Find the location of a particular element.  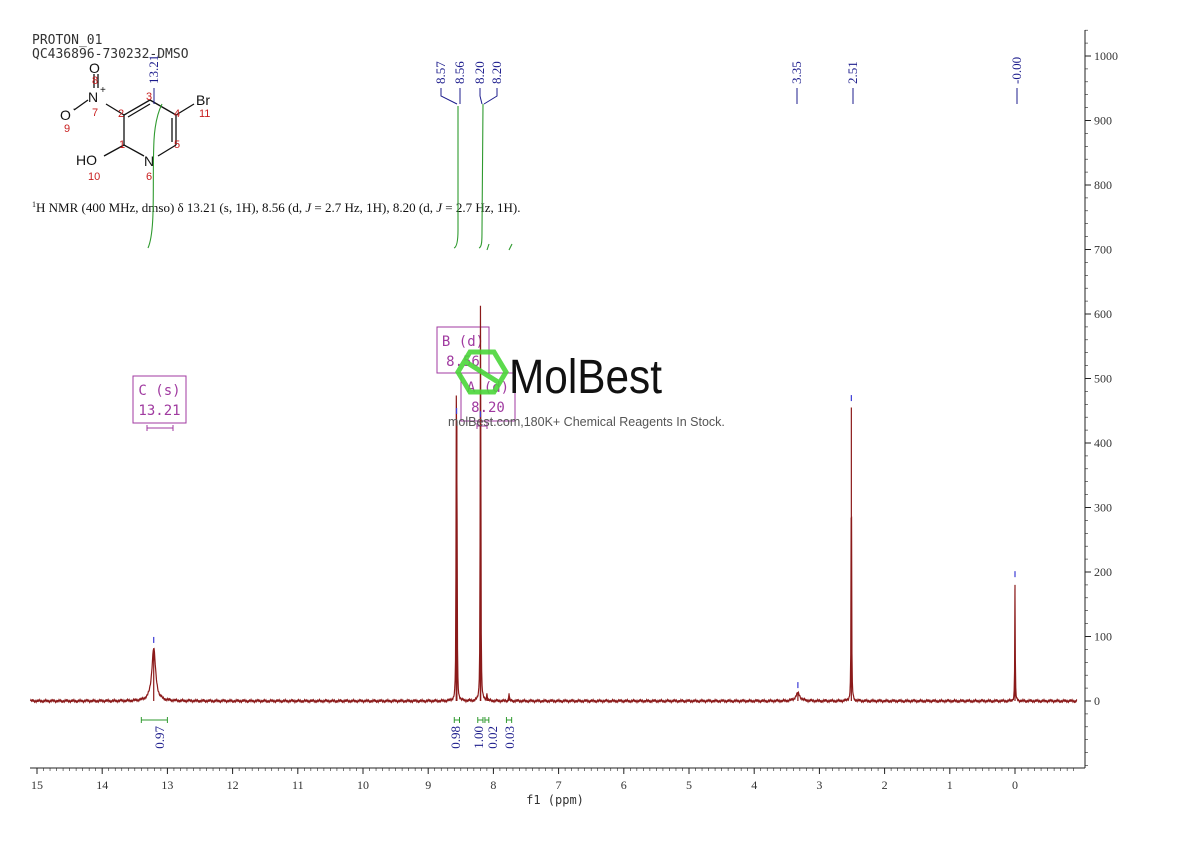

integral-value: 0.02 is located at coordinates (492, 737).